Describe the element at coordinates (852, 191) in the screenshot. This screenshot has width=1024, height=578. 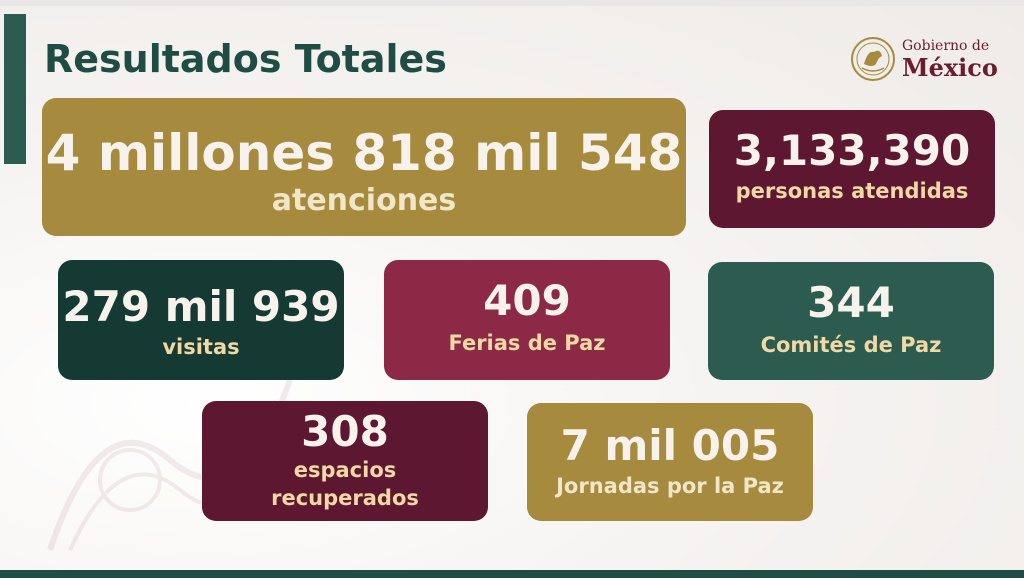
I see `stat-label: personas atendidas` at that location.